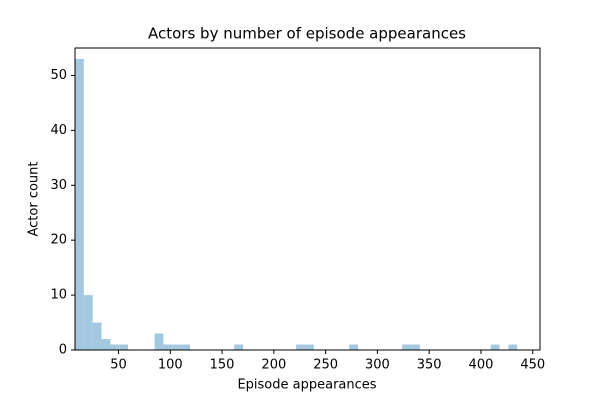 The height and width of the screenshot is (400, 600). Describe the element at coordinates (429, 365) in the screenshot. I see `x-tick-label: 350` at that location.